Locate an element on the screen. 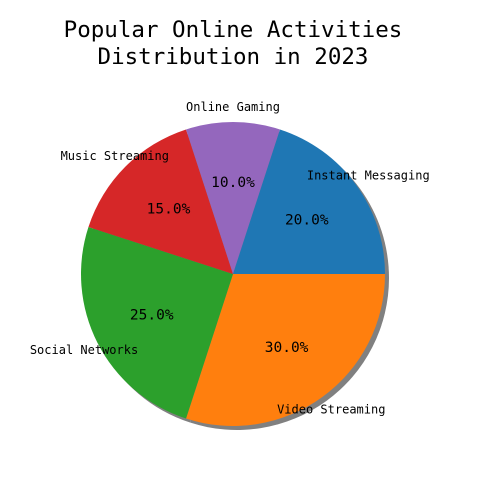 The width and height of the screenshot is (500, 500). pie-slice-online-gaming is located at coordinates (233, 198).